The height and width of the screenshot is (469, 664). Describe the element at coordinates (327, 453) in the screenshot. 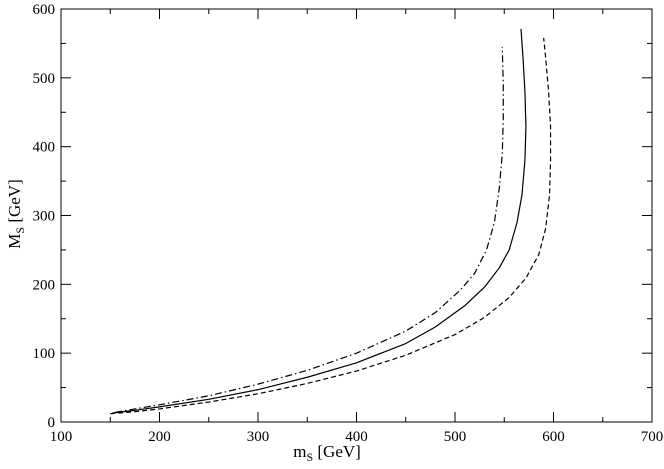

I see `x-axis-title: mS [GeV]` at that location.